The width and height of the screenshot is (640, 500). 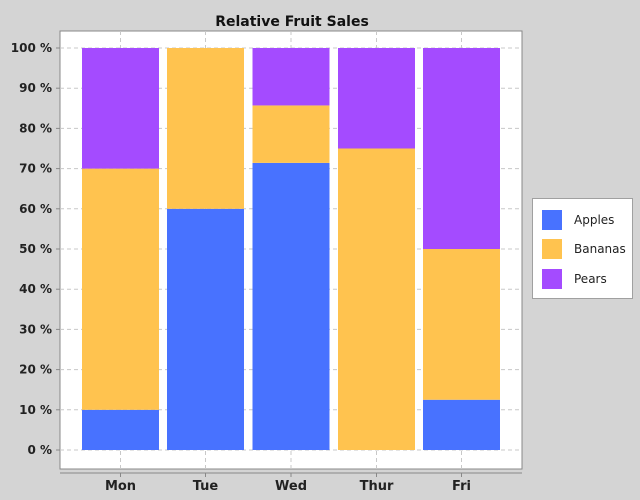 What do you see at coordinates (120, 289) in the screenshot?
I see `bar-bananas-mon` at bounding box center [120, 289].